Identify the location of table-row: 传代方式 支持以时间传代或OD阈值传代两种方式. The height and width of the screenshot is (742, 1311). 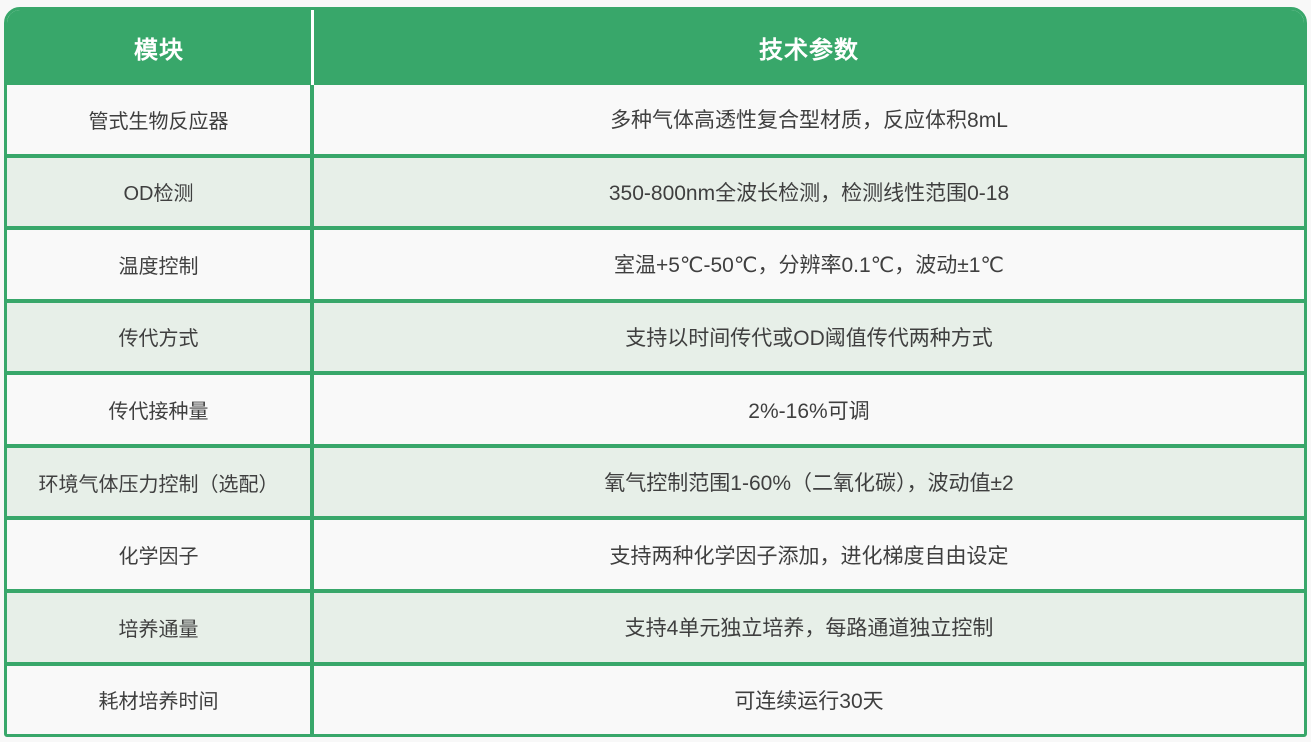
(655, 335).